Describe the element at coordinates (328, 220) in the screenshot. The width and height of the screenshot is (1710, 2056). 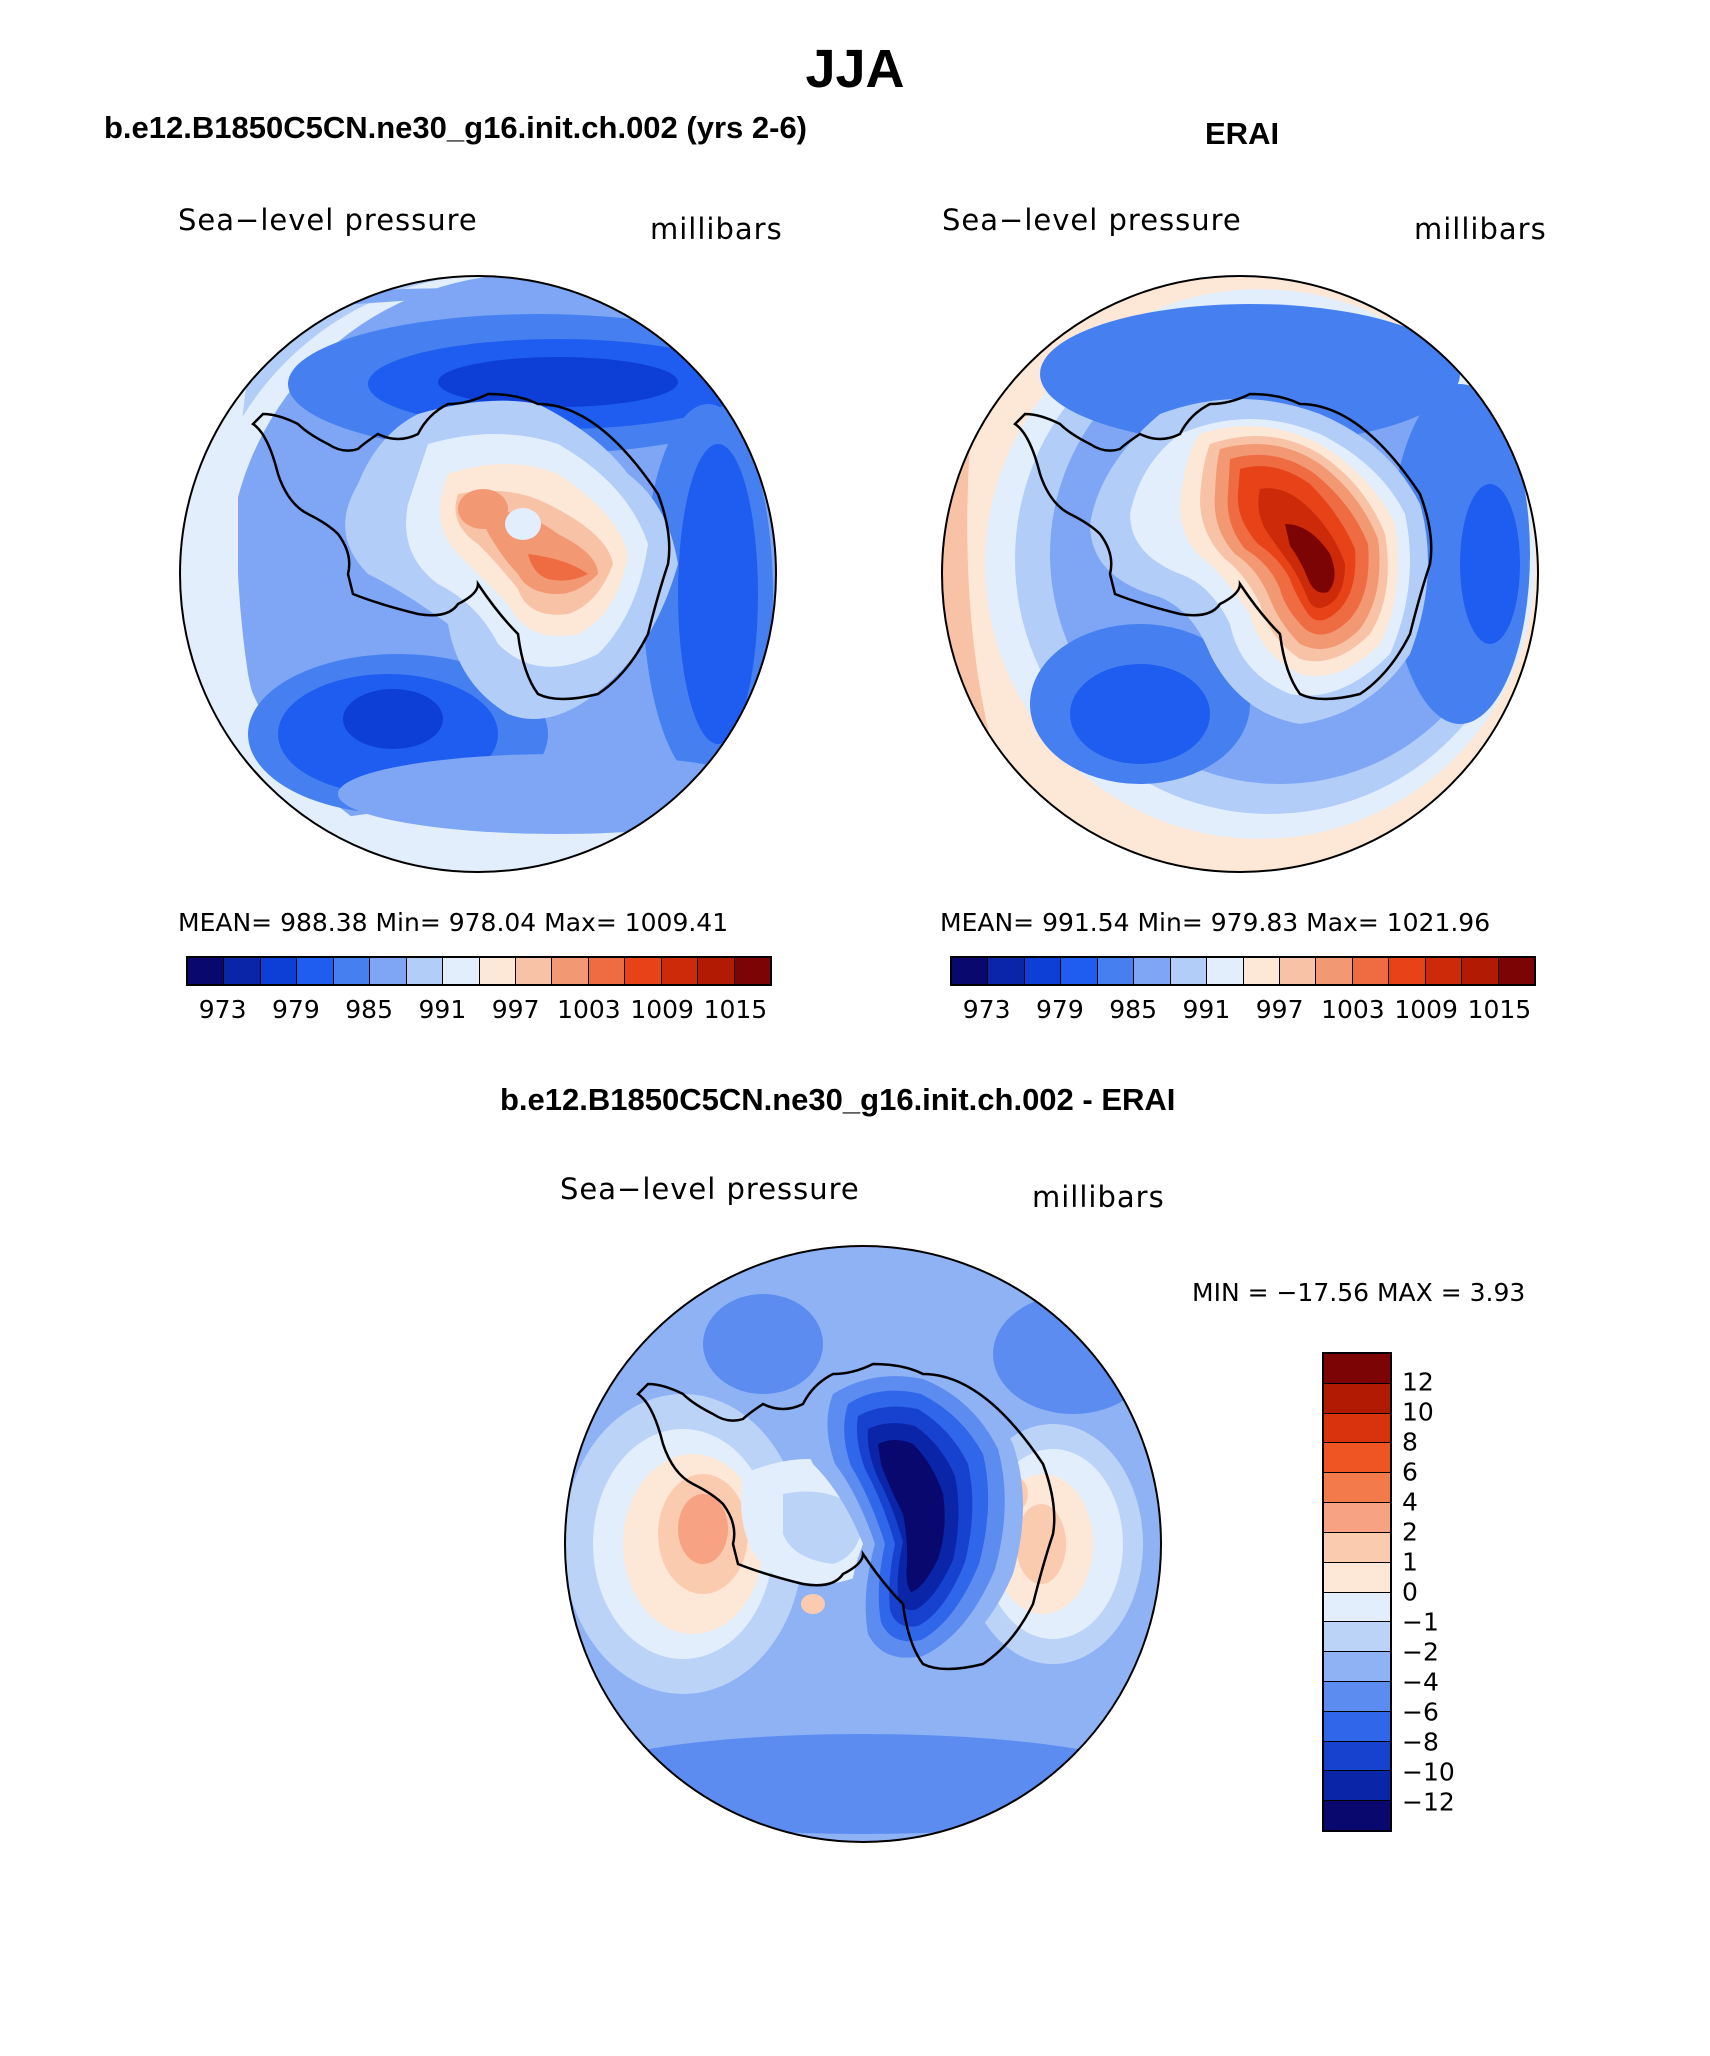
I see `panel-1-variable-label: Sea−level pressure` at that location.